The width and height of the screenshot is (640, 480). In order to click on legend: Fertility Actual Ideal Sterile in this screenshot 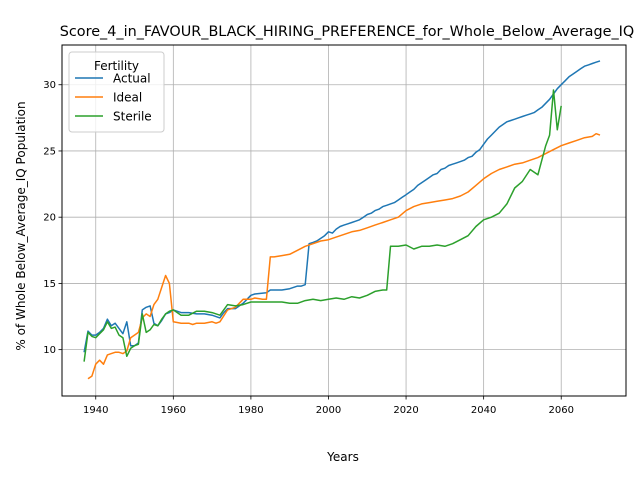, I will do `click(116, 92)`.